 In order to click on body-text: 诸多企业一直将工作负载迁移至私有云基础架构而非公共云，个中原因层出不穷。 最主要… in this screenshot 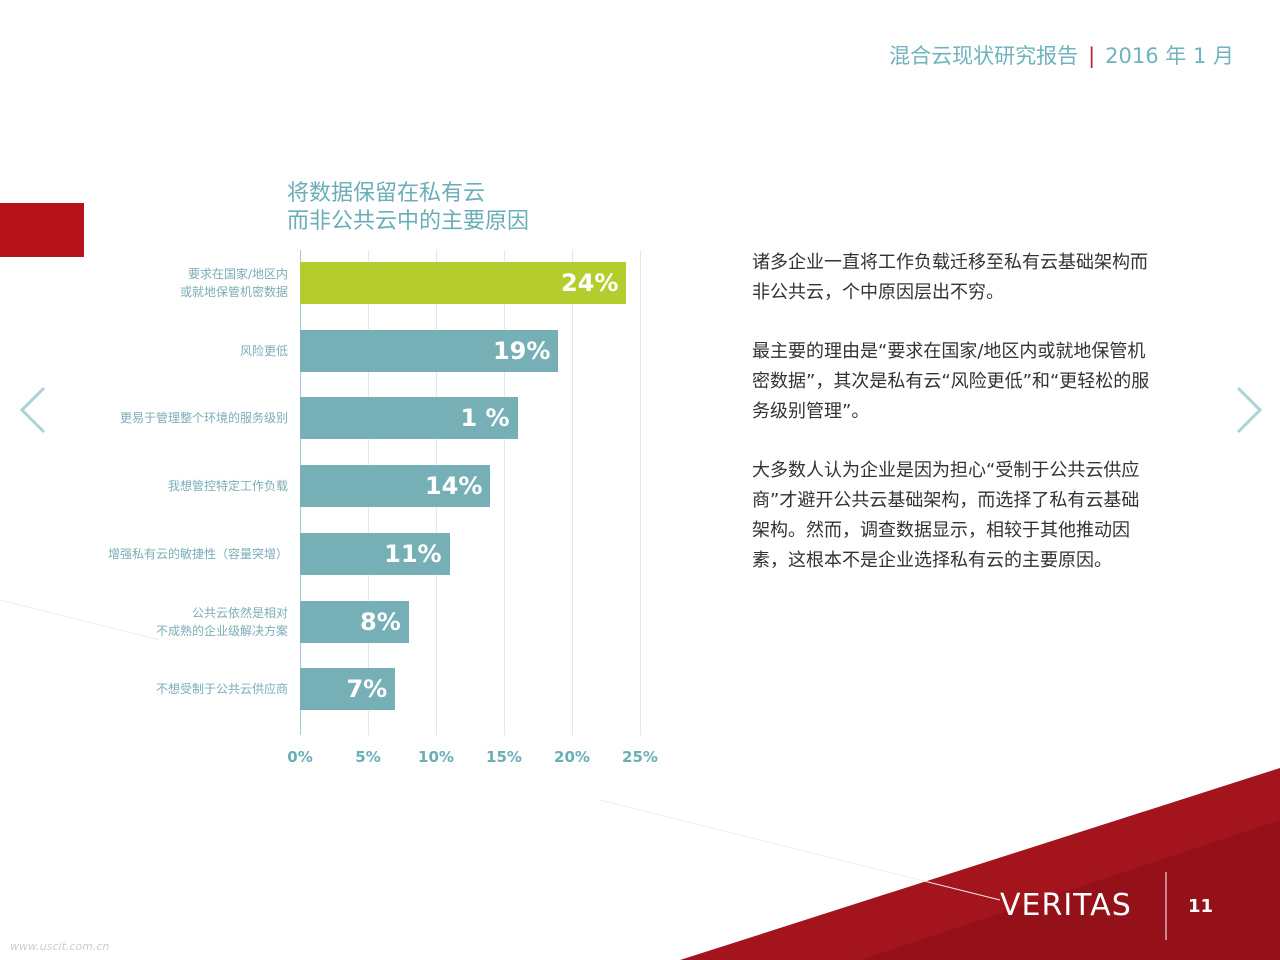, I will do `click(952, 426)`.